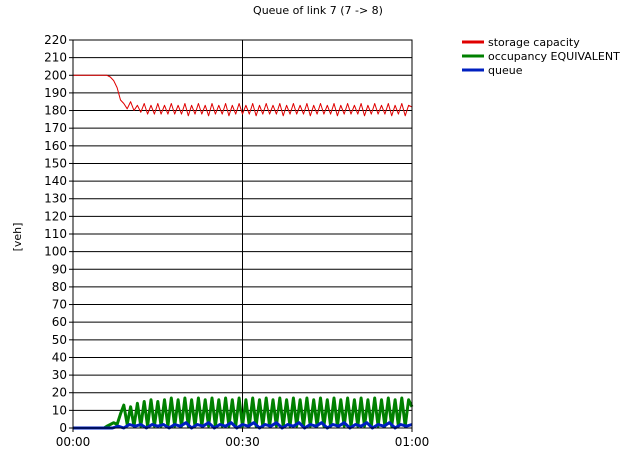 This screenshot has height=460, width=632. What do you see at coordinates (243, 95) in the screenshot?
I see `series-line-storage-capacity` at bounding box center [243, 95].